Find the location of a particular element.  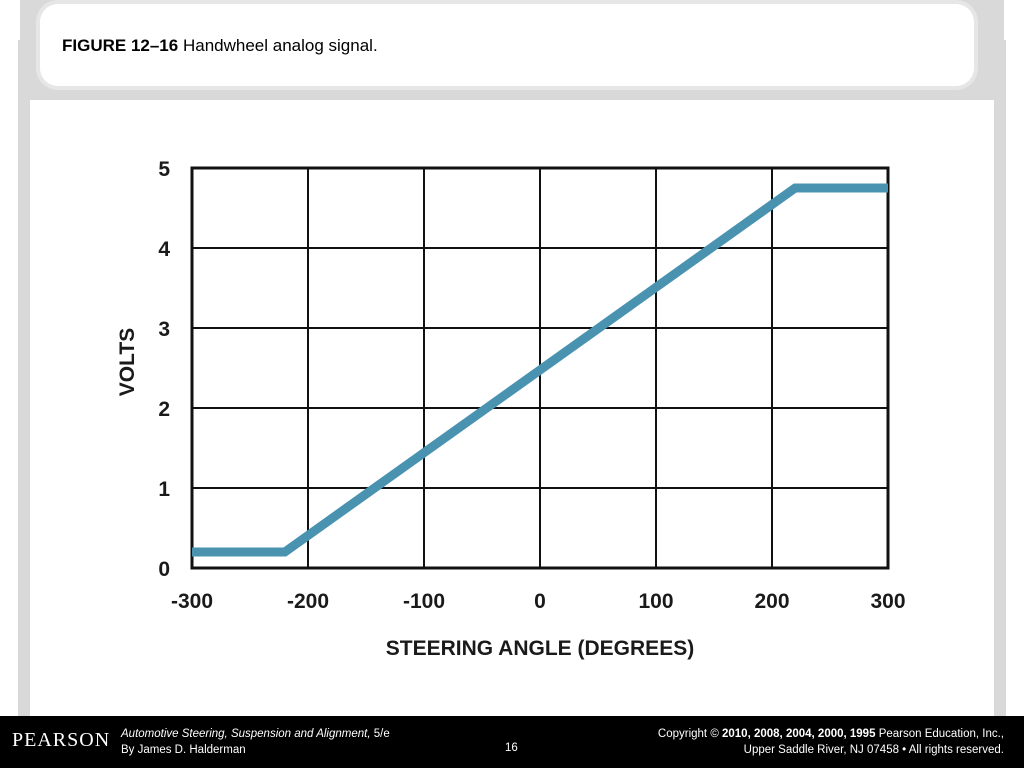

pearson-logo: PEARSON is located at coordinates (61, 740).